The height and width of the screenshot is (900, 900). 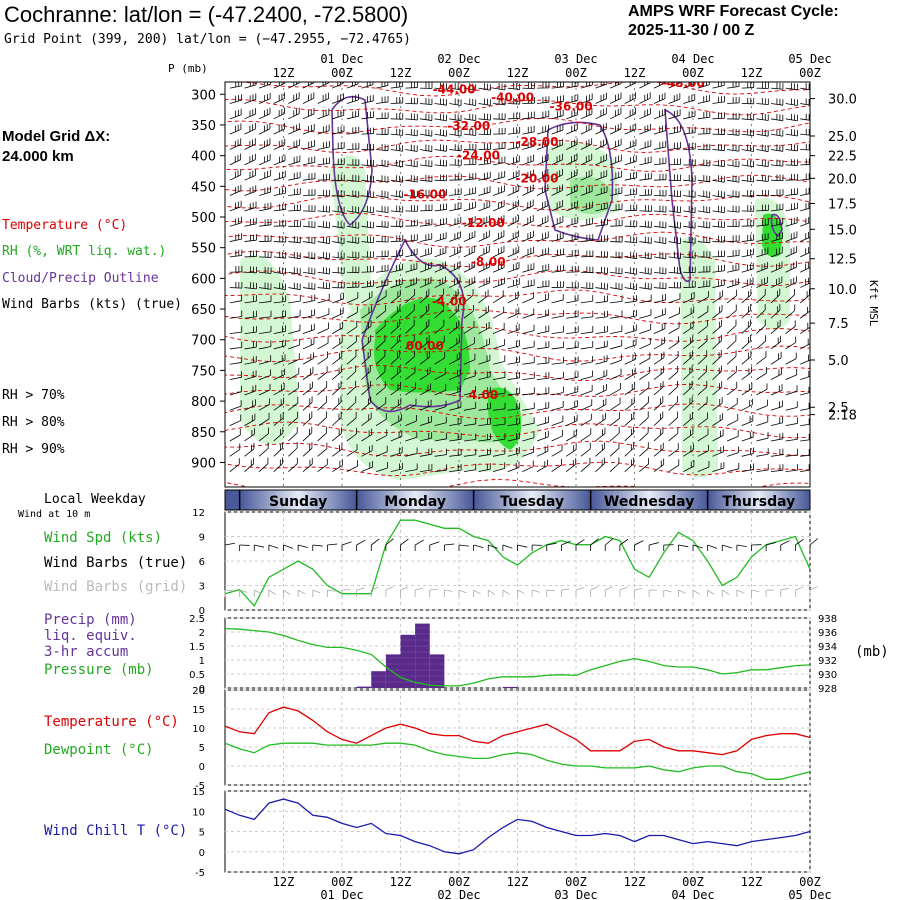 I want to click on isotherm-label: -40.00, so click(x=512, y=97).